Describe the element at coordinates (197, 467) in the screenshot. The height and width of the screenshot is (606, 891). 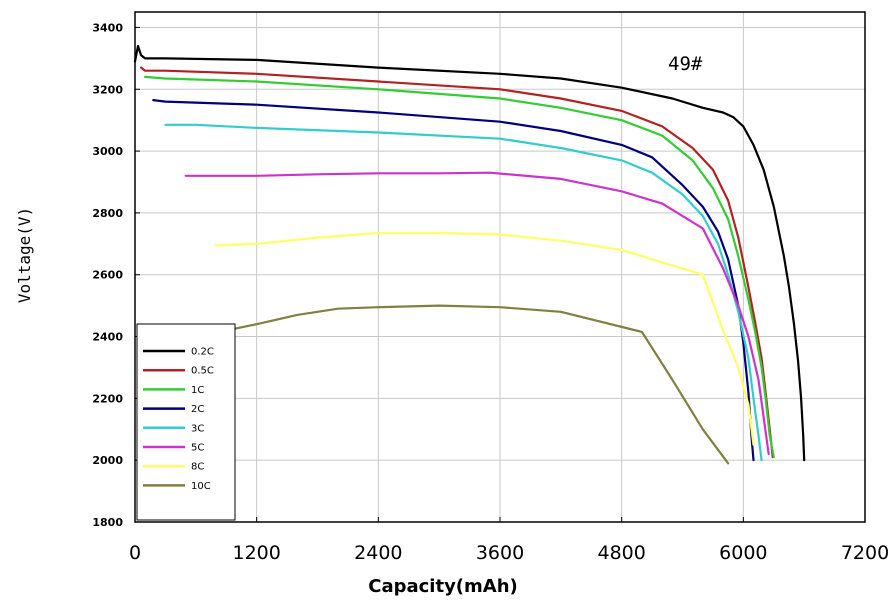
I see `legend-label: 8C` at that location.